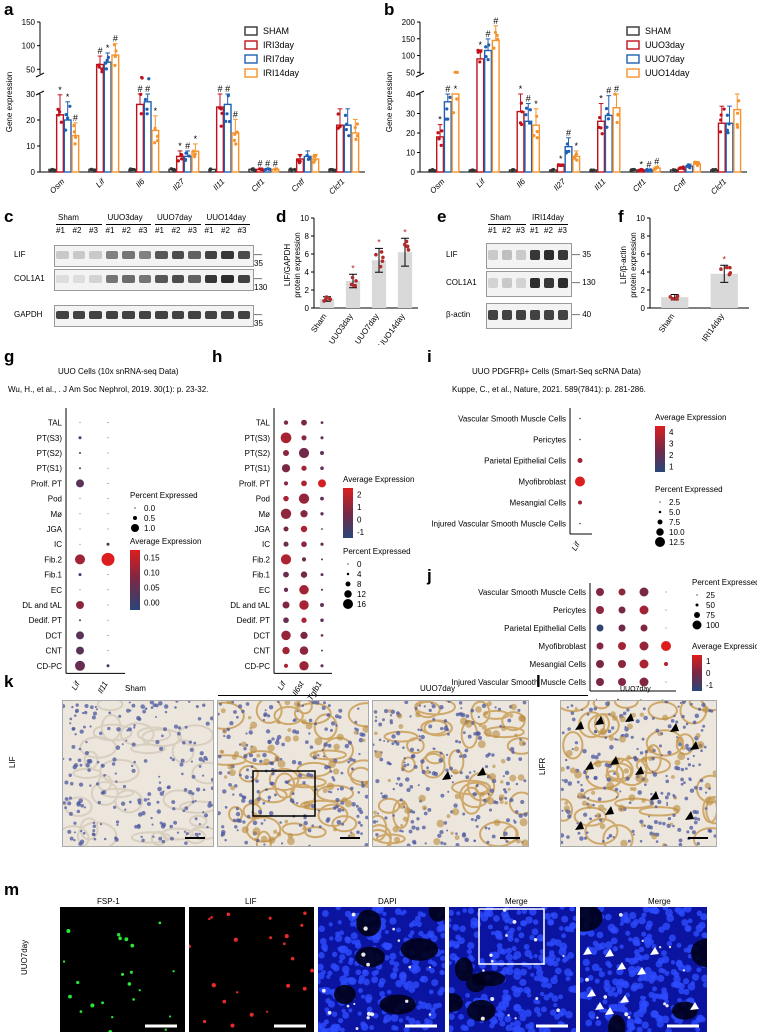 This screenshot has height=1036, width=757. What do you see at coordinates (261, 575) in the screenshot?
I see `row-label: Fib.1` at bounding box center [261, 575].